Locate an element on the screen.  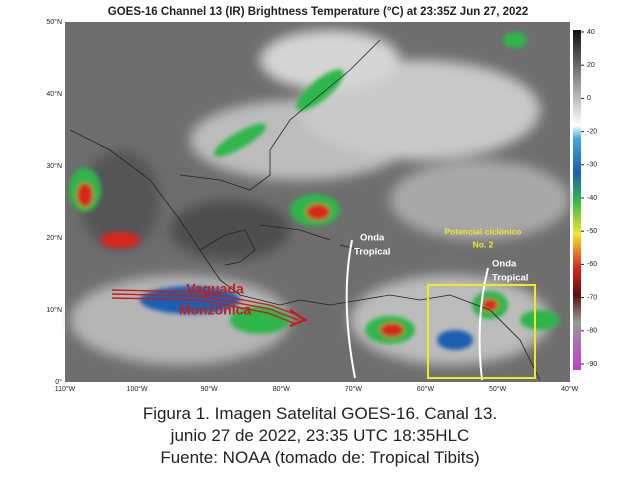
colorbar-tick-label: -30 is located at coordinates (592, 165).